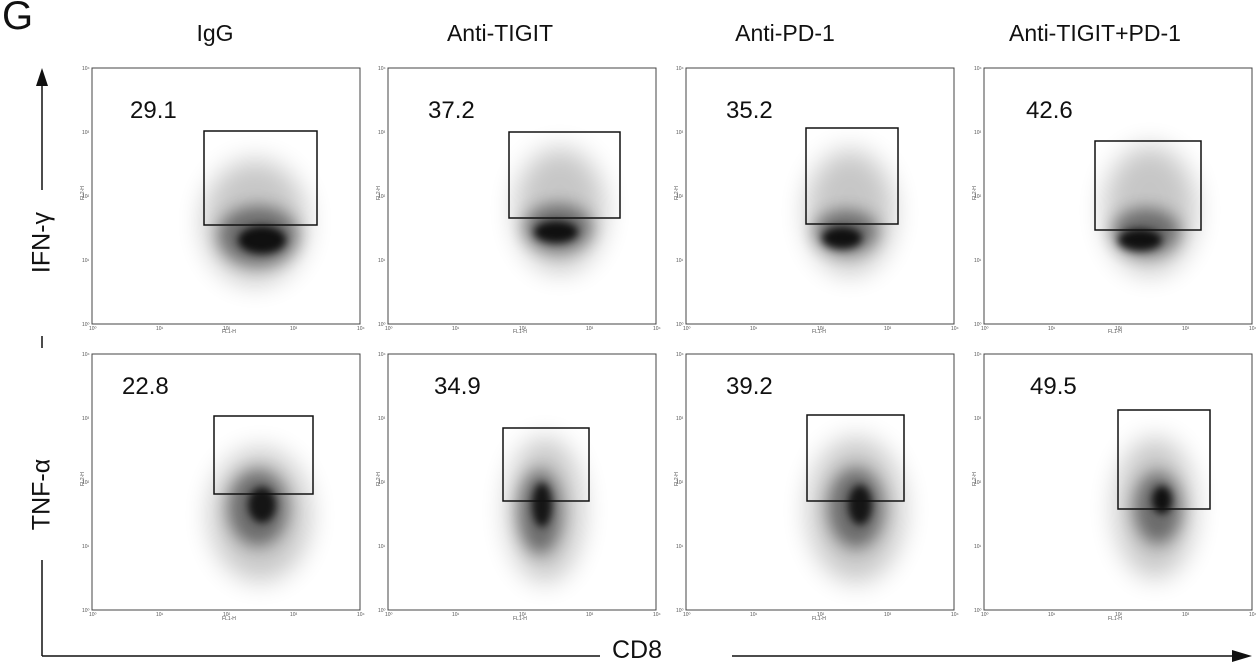  I want to click on plot-r1-c3: 35.2 FL1-H FL2-H, so click(814, 201).